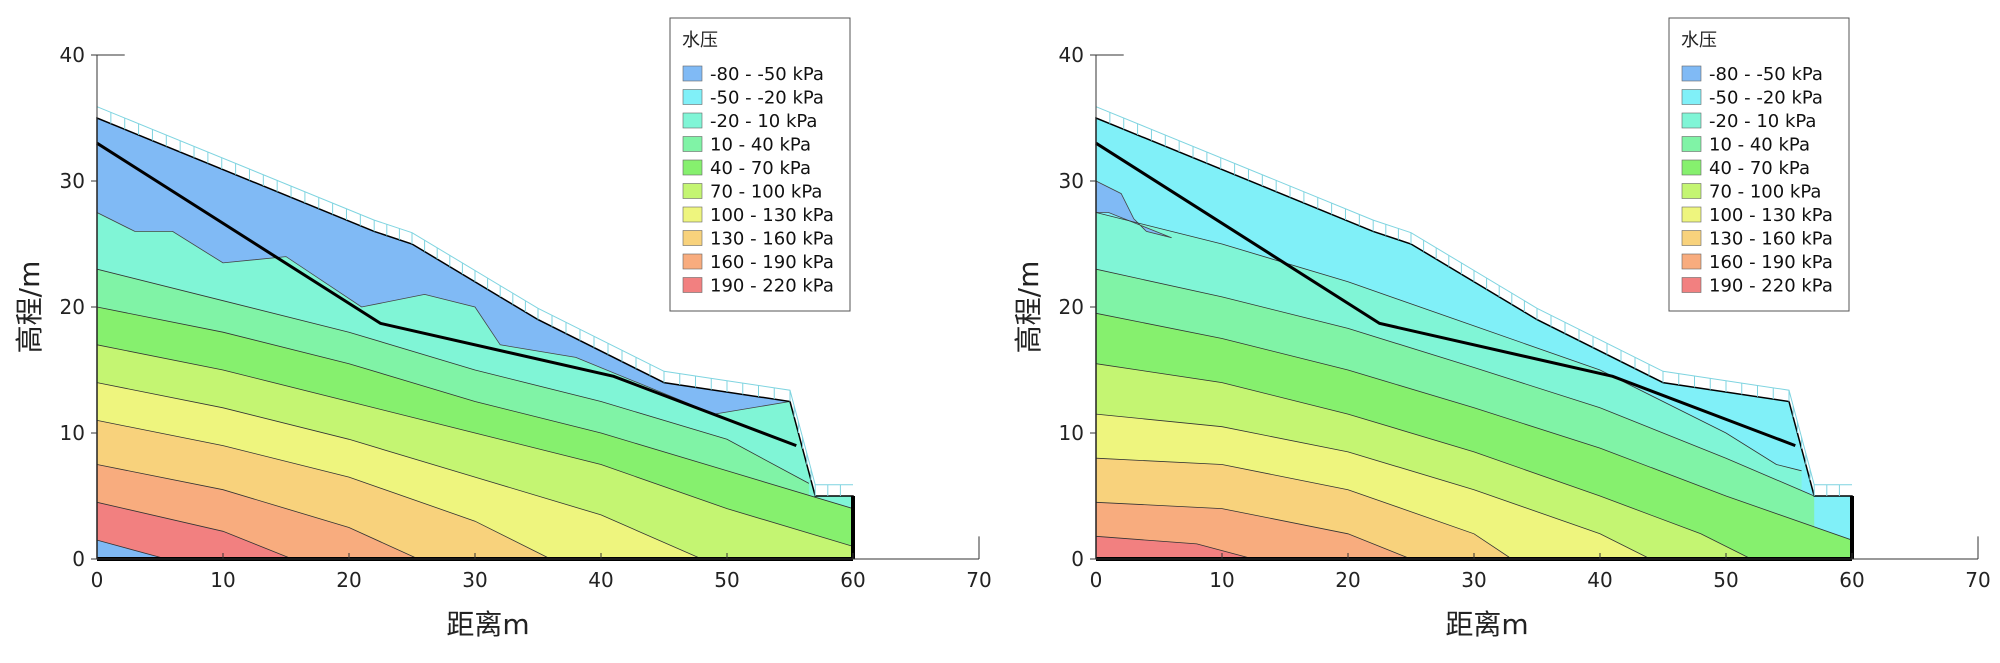  Describe the element at coordinates (1851, 580) in the screenshot. I see `x-tick-label: 60` at that location.